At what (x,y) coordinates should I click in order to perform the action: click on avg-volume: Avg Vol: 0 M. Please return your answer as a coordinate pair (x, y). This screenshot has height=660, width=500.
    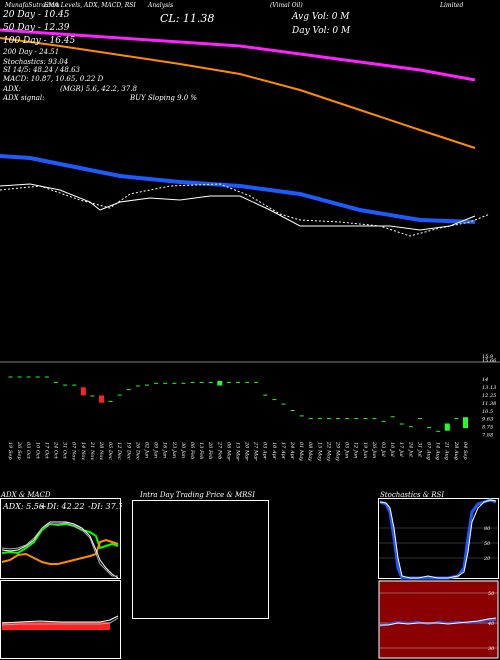
    Looking at the image, I should click on (321, 17).